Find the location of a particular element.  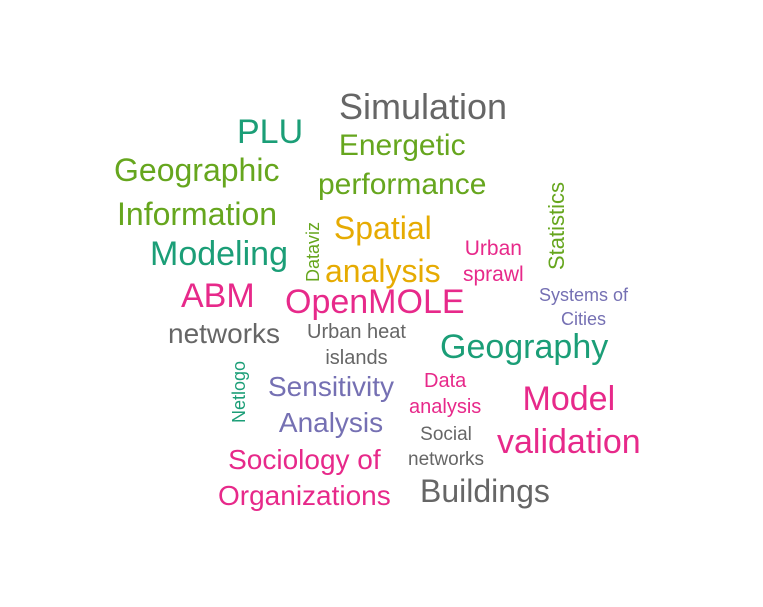

word-statistics: Statistics is located at coordinates (556, 225).